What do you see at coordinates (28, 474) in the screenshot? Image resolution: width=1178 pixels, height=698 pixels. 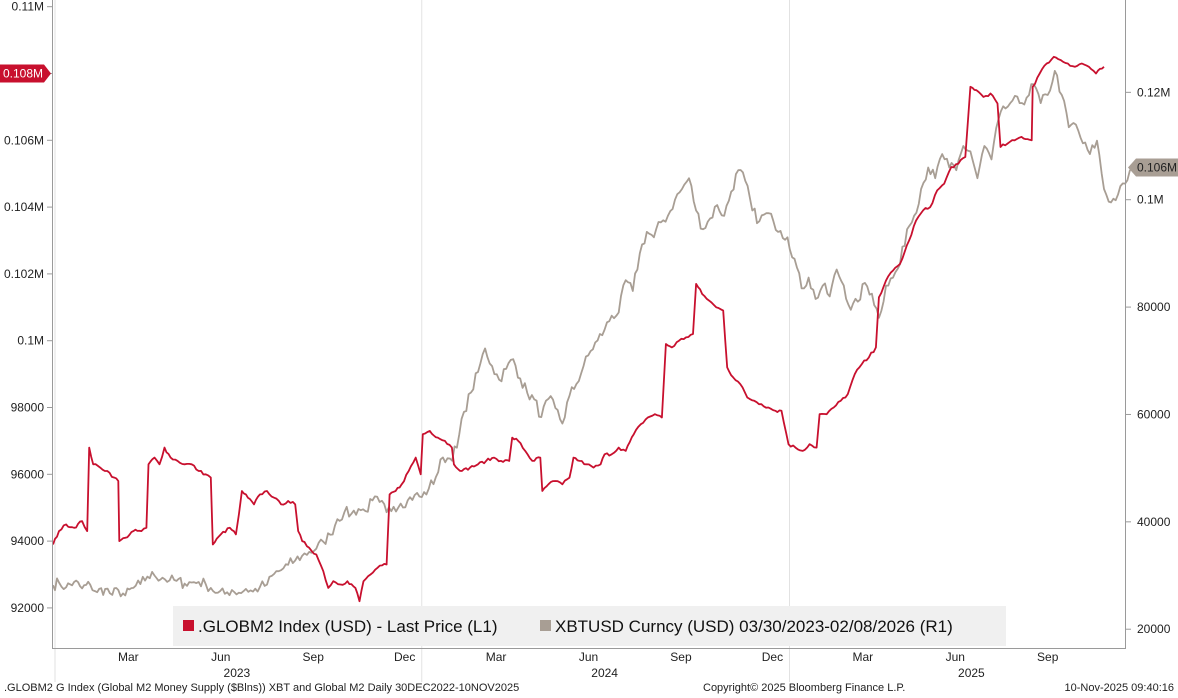 I see `left-tick-label: 96000` at bounding box center [28, 474].